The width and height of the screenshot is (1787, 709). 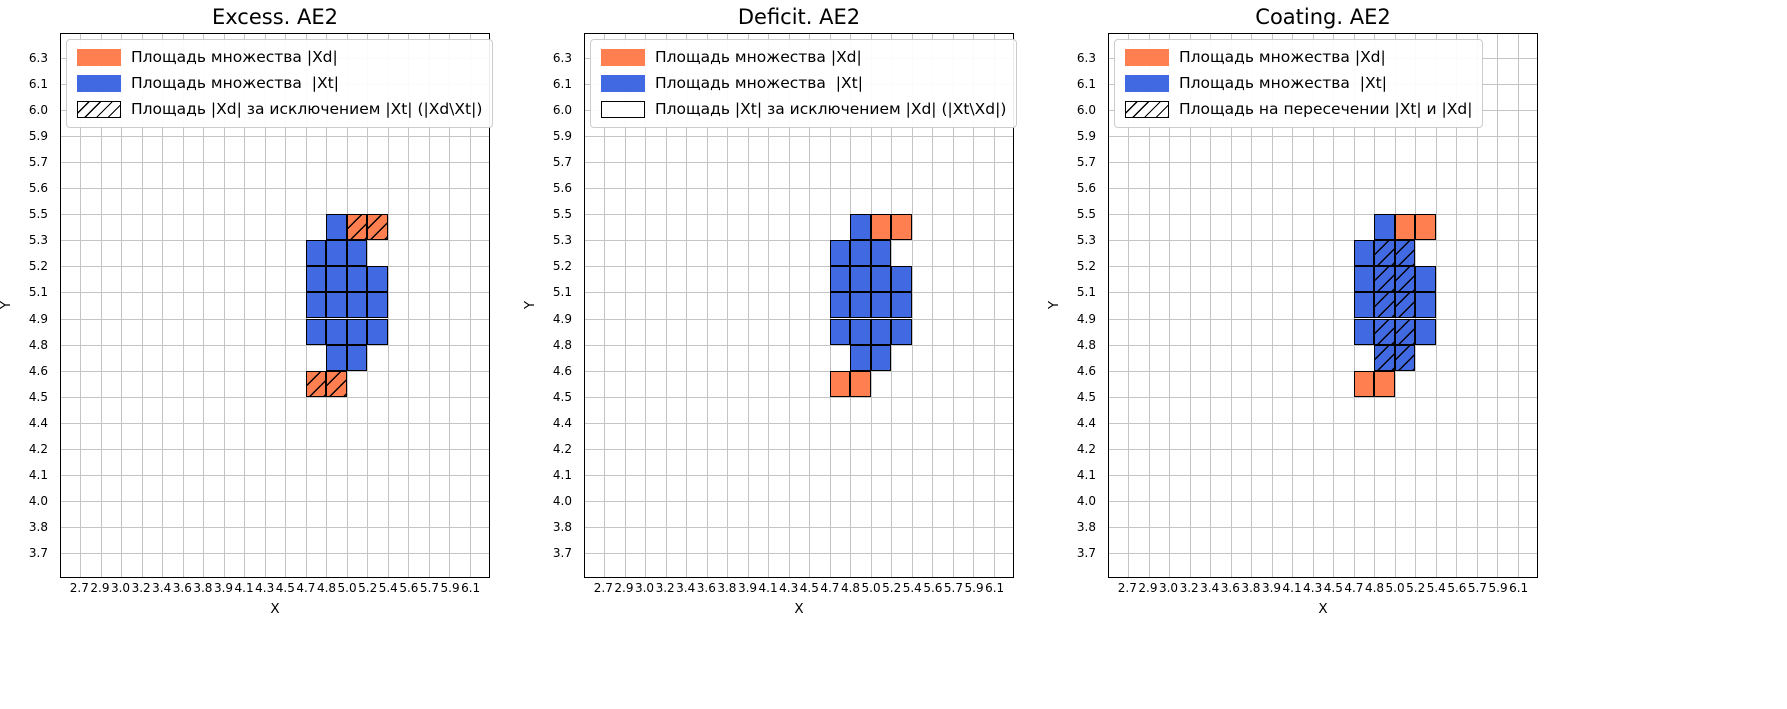 I want to click on x-tick-label: 4.8, so click(x=326, y=588).